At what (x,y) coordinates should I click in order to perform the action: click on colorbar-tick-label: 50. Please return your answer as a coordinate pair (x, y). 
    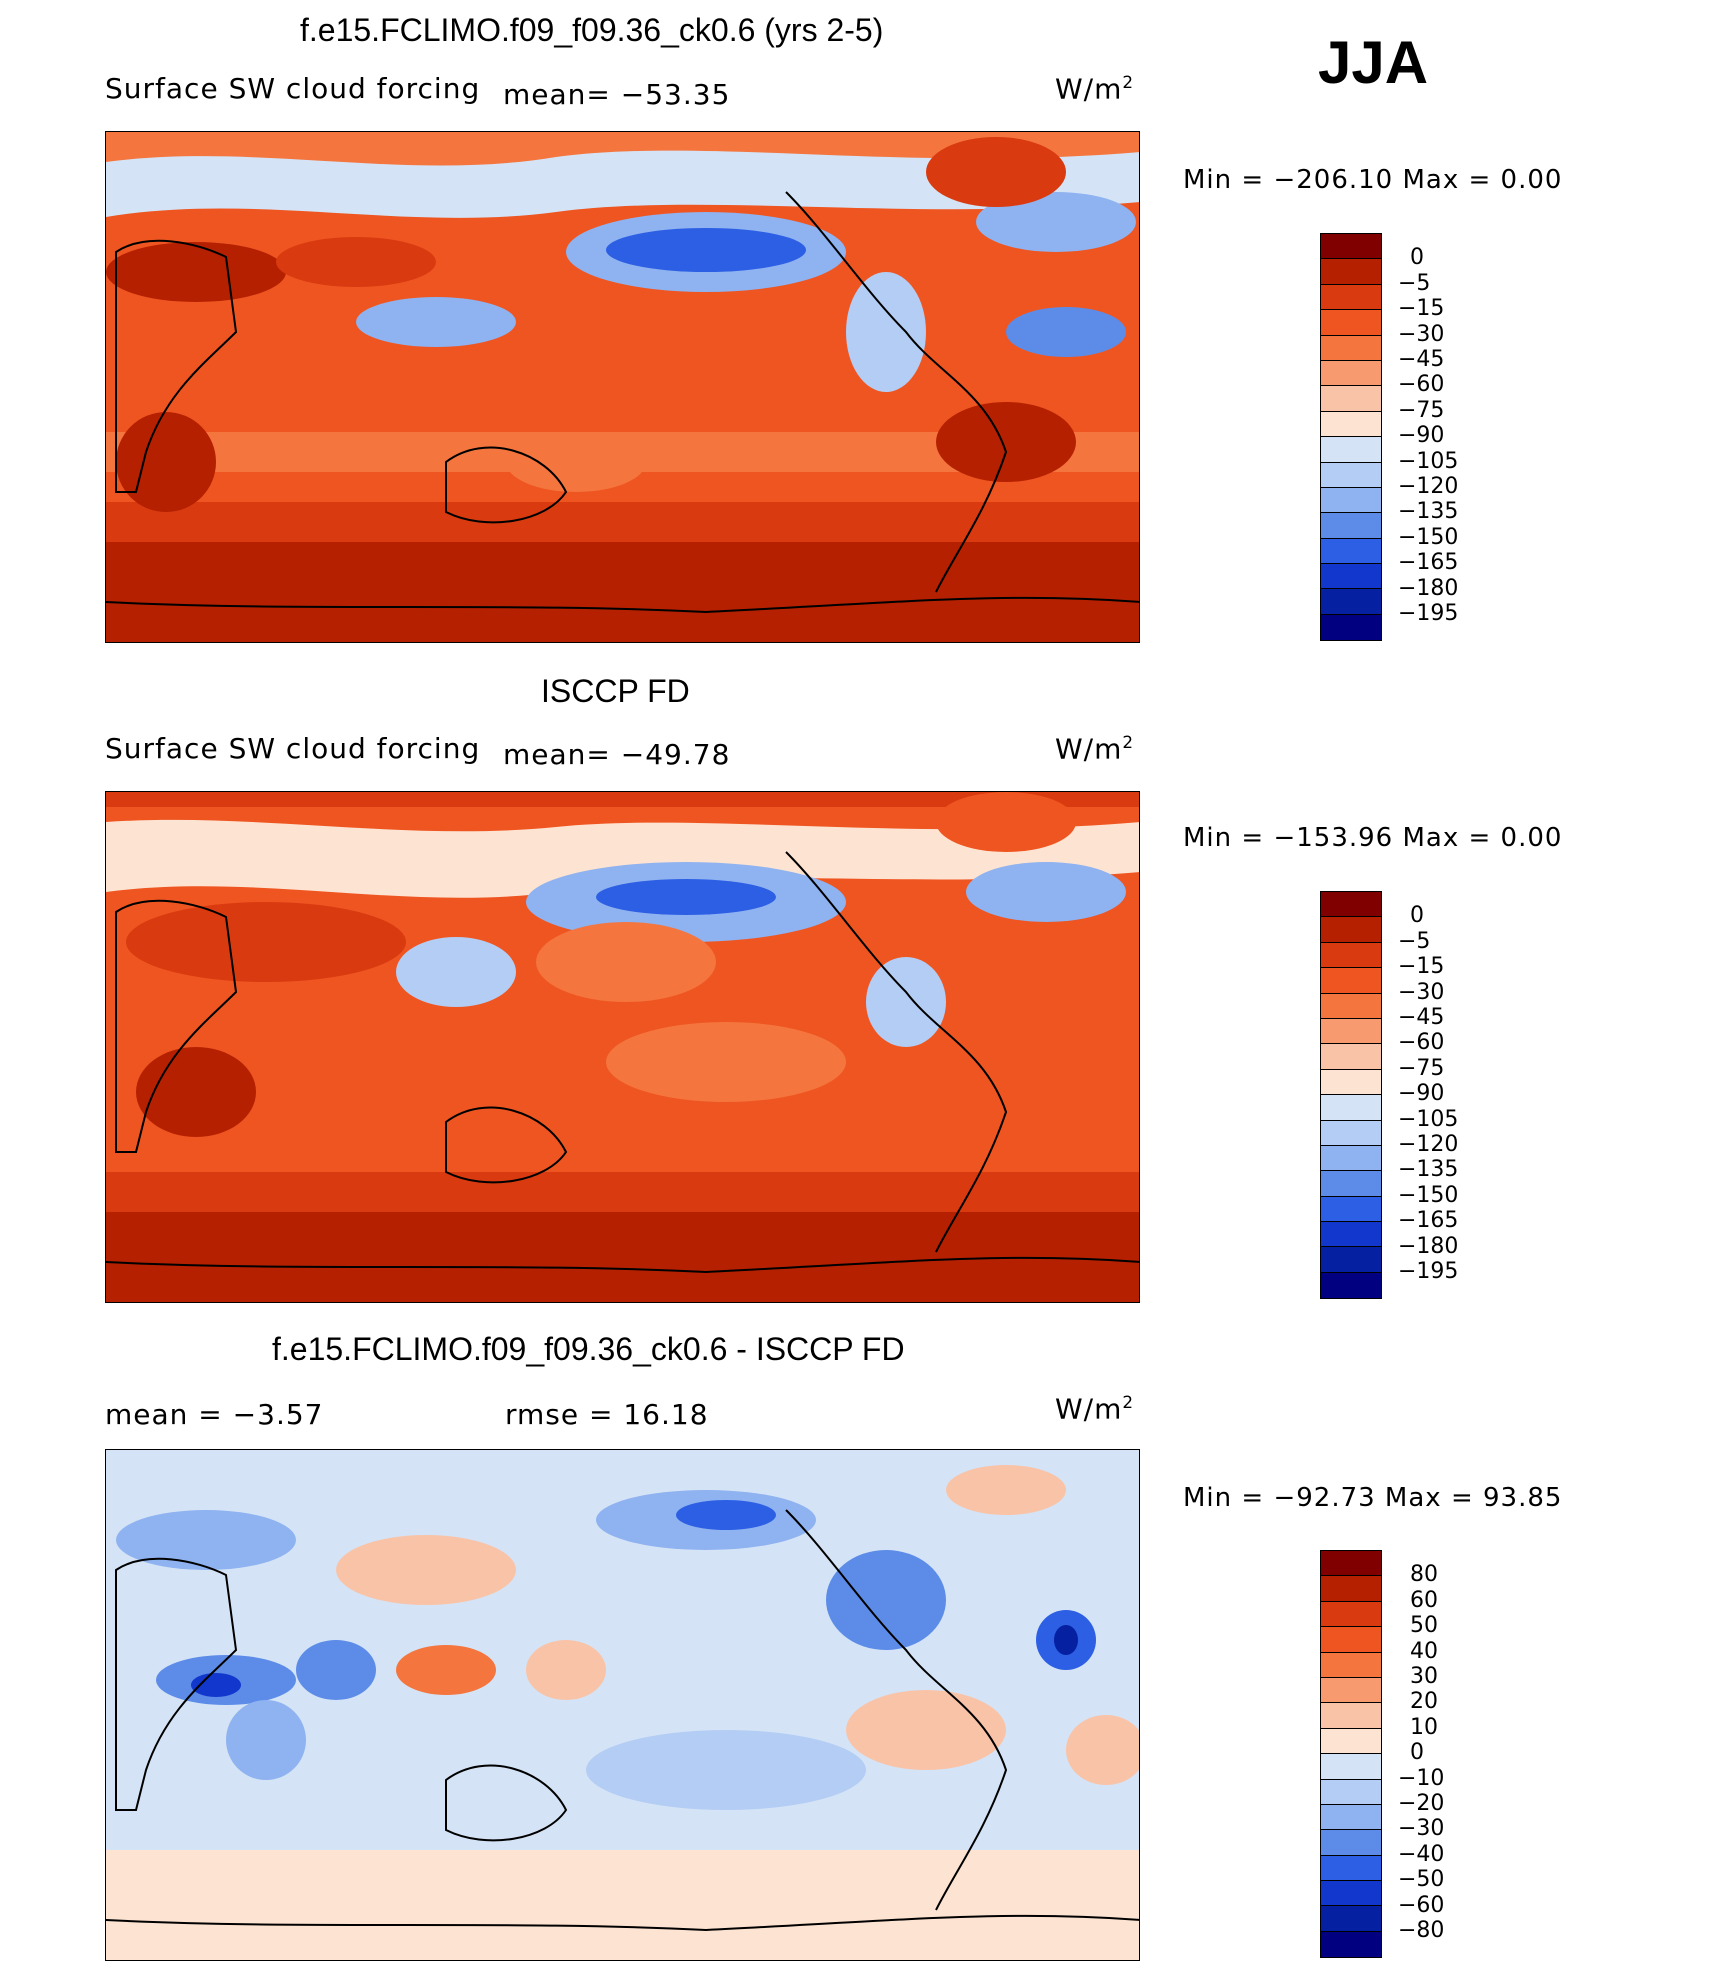
    Looking at the image, I should click on (1424, 1626).